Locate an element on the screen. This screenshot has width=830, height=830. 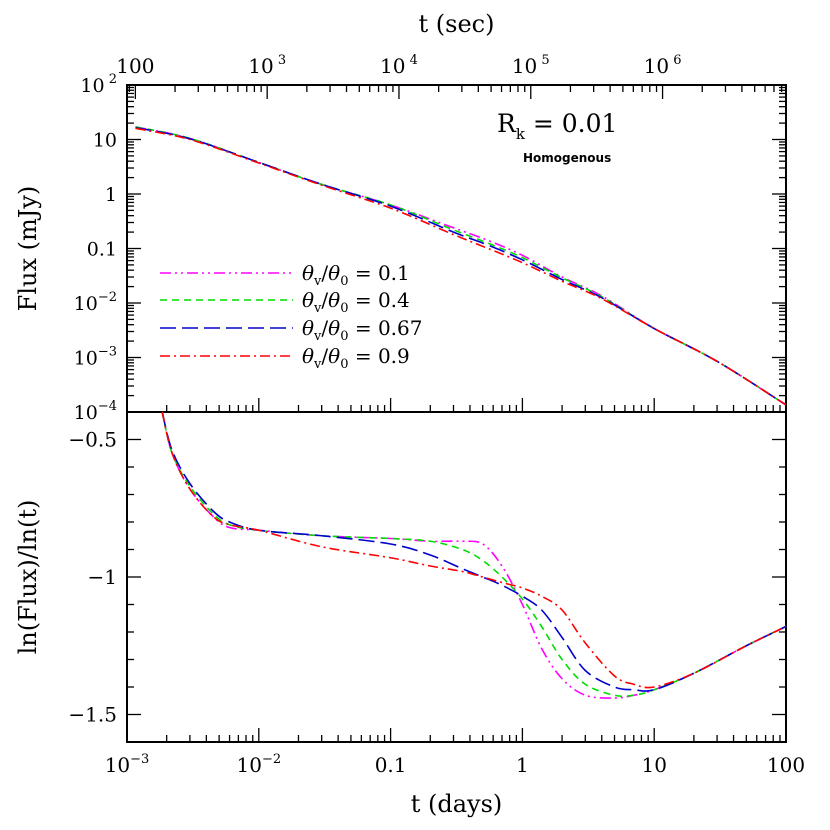
slope-y-tick-label: −1.5 is located at coordinates (92, 715).